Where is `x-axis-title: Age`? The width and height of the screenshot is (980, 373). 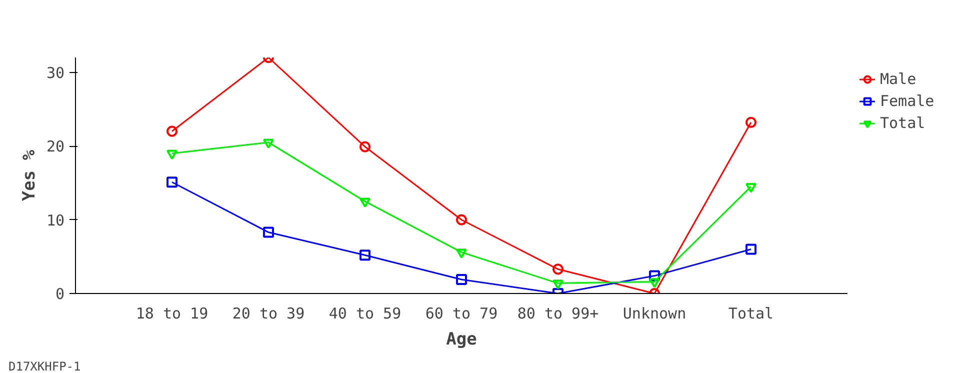
x-axis-title: Age is located at coordinates (461, 340).